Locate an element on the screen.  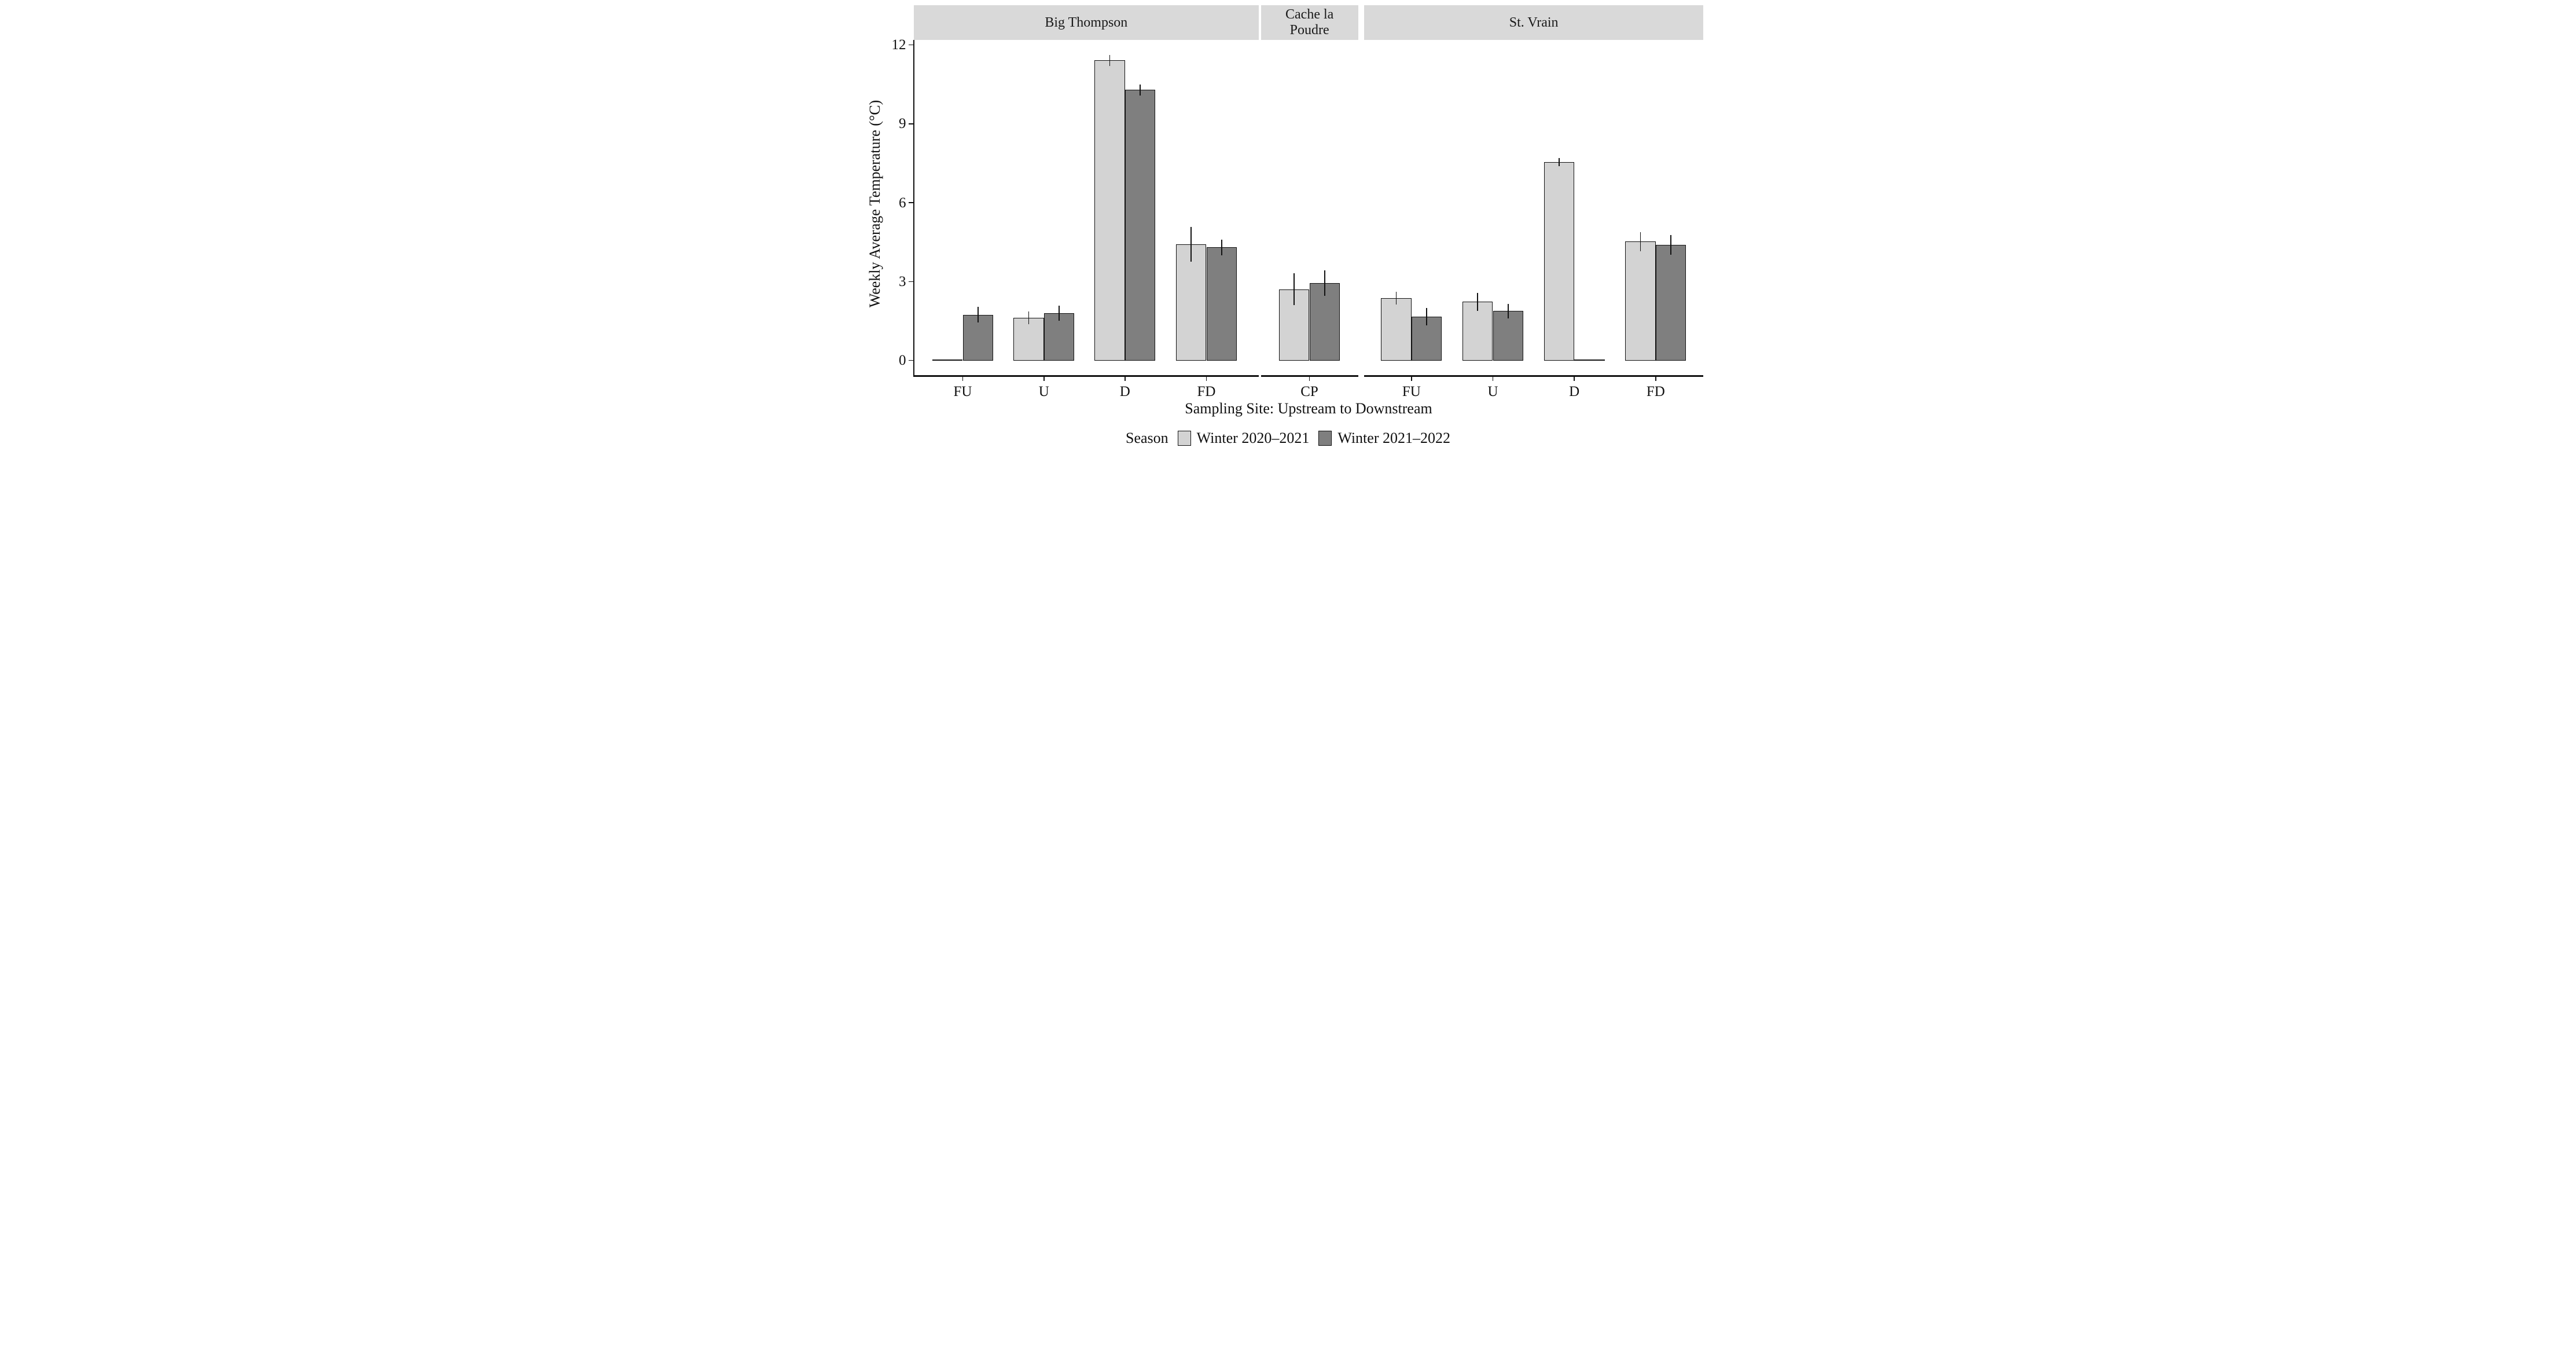
facet-strip-label: Cache la Poudre is located at coordinates (1309, 22).